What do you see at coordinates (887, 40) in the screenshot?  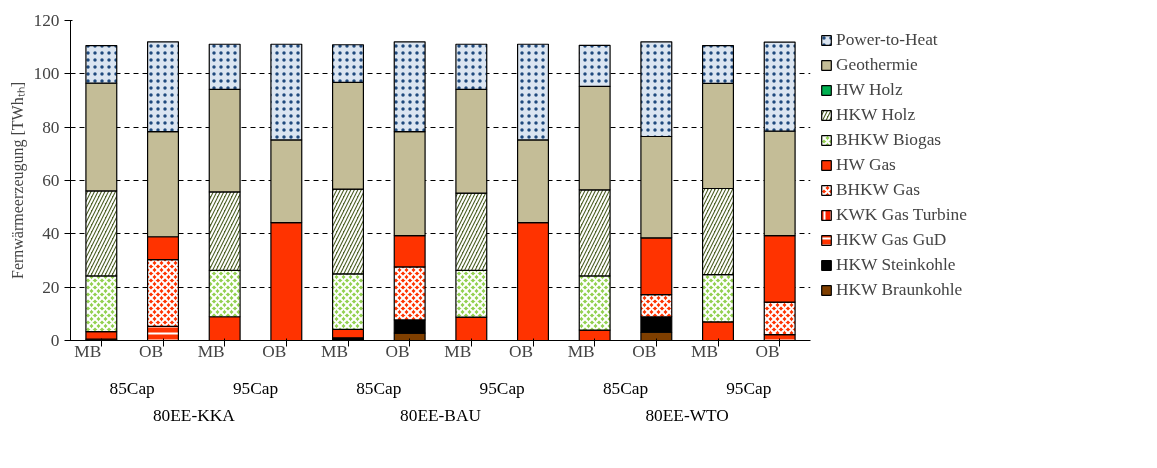 I see `legend-label: Power-to-Heat` at bounding box center [887, 40].